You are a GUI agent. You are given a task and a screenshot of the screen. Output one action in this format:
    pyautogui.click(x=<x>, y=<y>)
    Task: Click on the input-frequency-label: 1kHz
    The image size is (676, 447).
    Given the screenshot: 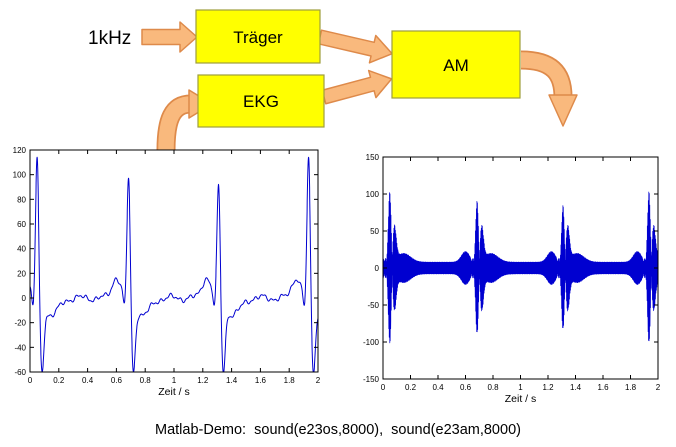 What is the action you would take?
    pyautogui.click(x=109, y=38)
    